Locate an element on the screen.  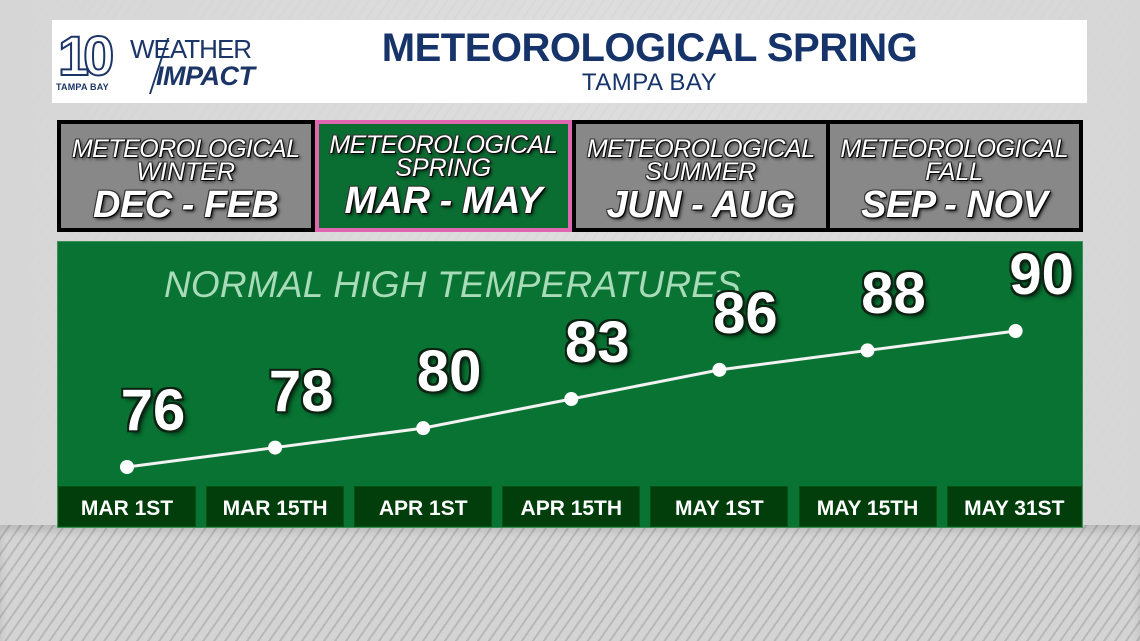
date-label: MAY 31ST is located at coordinates (1014, 506).